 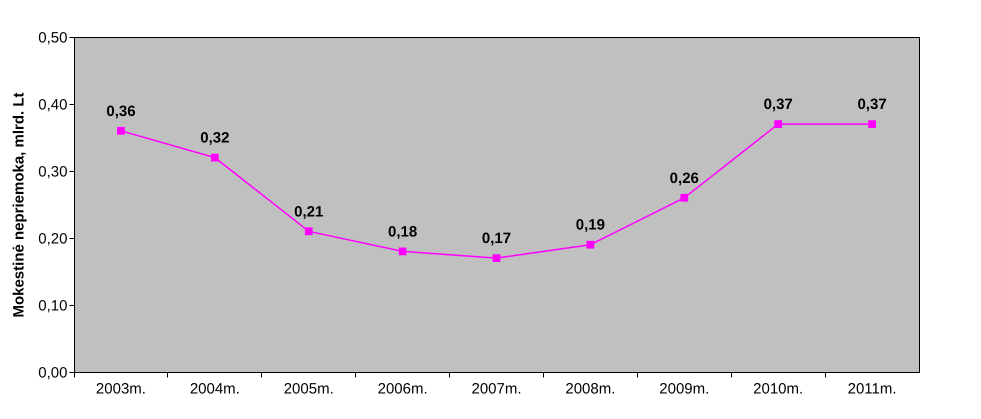 What do you see at coordinates (121, 389) in the screenshot?
I see `x-tick-label: 2003m.` at bounding box center [121, 389].